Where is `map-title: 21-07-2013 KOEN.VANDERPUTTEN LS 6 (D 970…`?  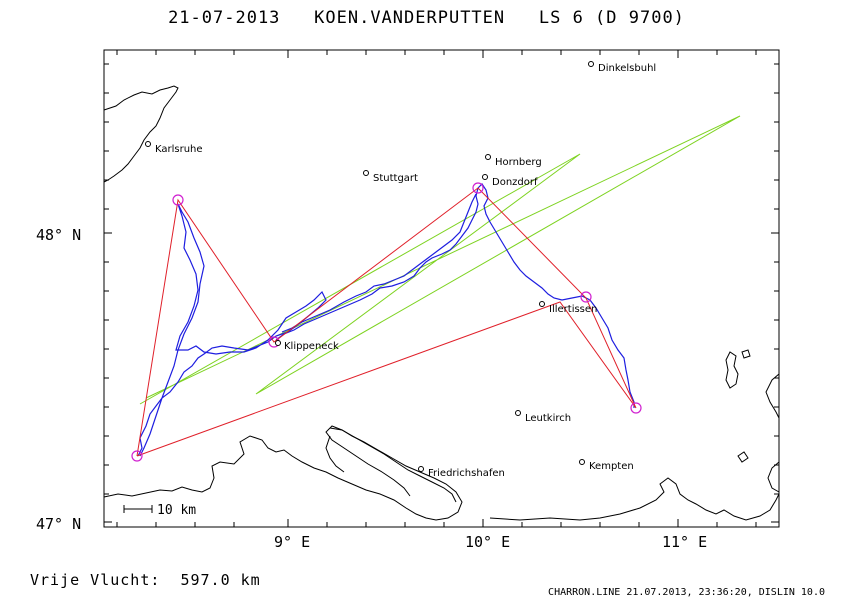 map-title: 21-07-2013 KOEN.VANDERPUTTEN LS 6 (D 970… is located at coordinates (426, 18).